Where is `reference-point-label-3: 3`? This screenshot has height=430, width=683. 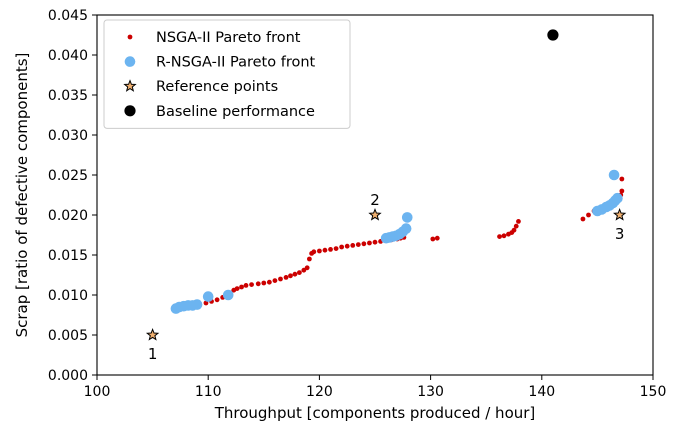
reference-point-label-3: 3 is located at coordinates (620, 234).